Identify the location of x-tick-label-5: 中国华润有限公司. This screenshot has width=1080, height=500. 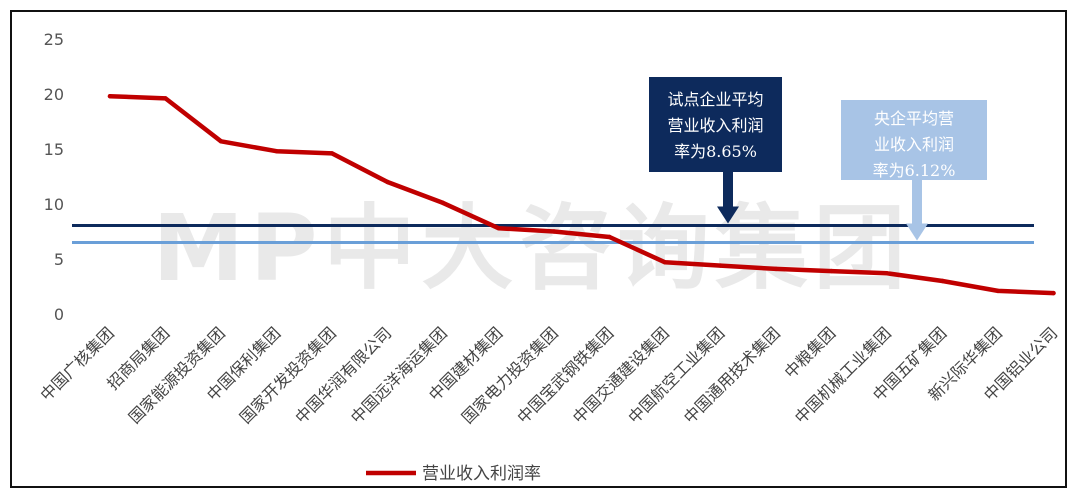
(343, 375).